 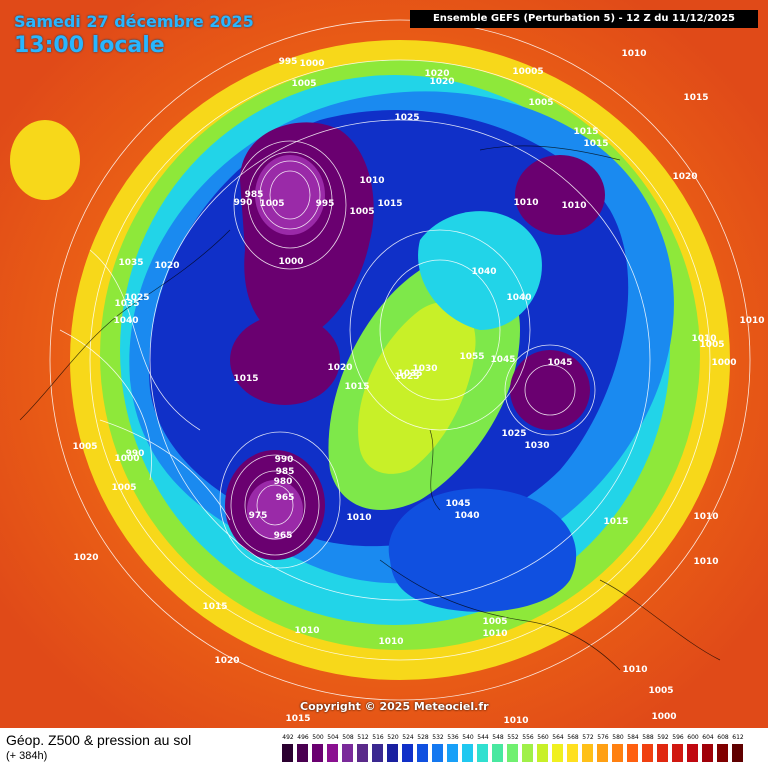 What do you see at coordinates (394, 706) in the screenshot?
I see `copyright-notice: Copyright © 2025 Meteociel.fr` at bounding box center [394, 706].